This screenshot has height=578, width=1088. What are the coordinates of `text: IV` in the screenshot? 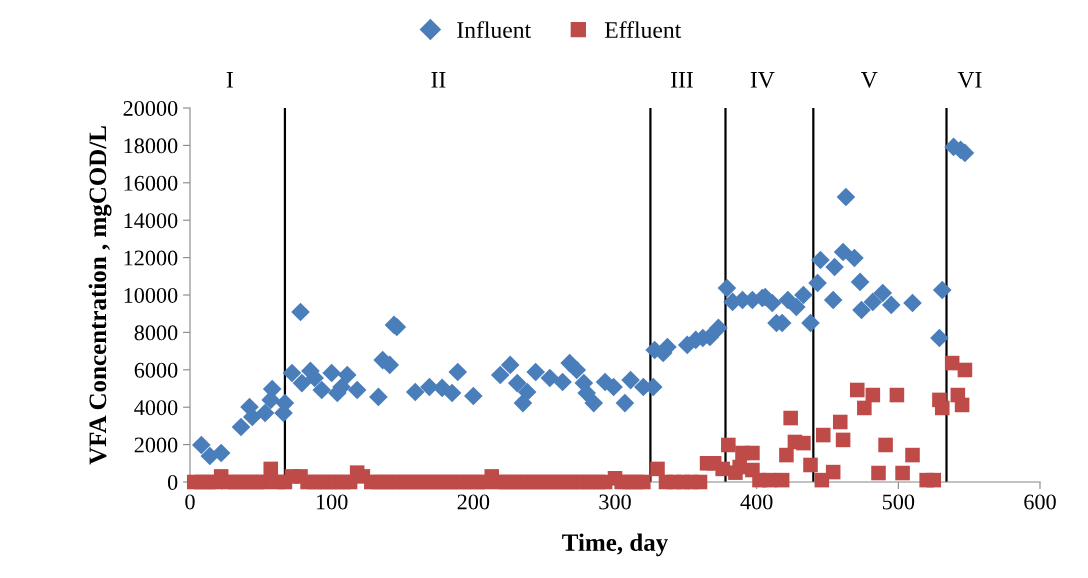 It's located at (762, 80).